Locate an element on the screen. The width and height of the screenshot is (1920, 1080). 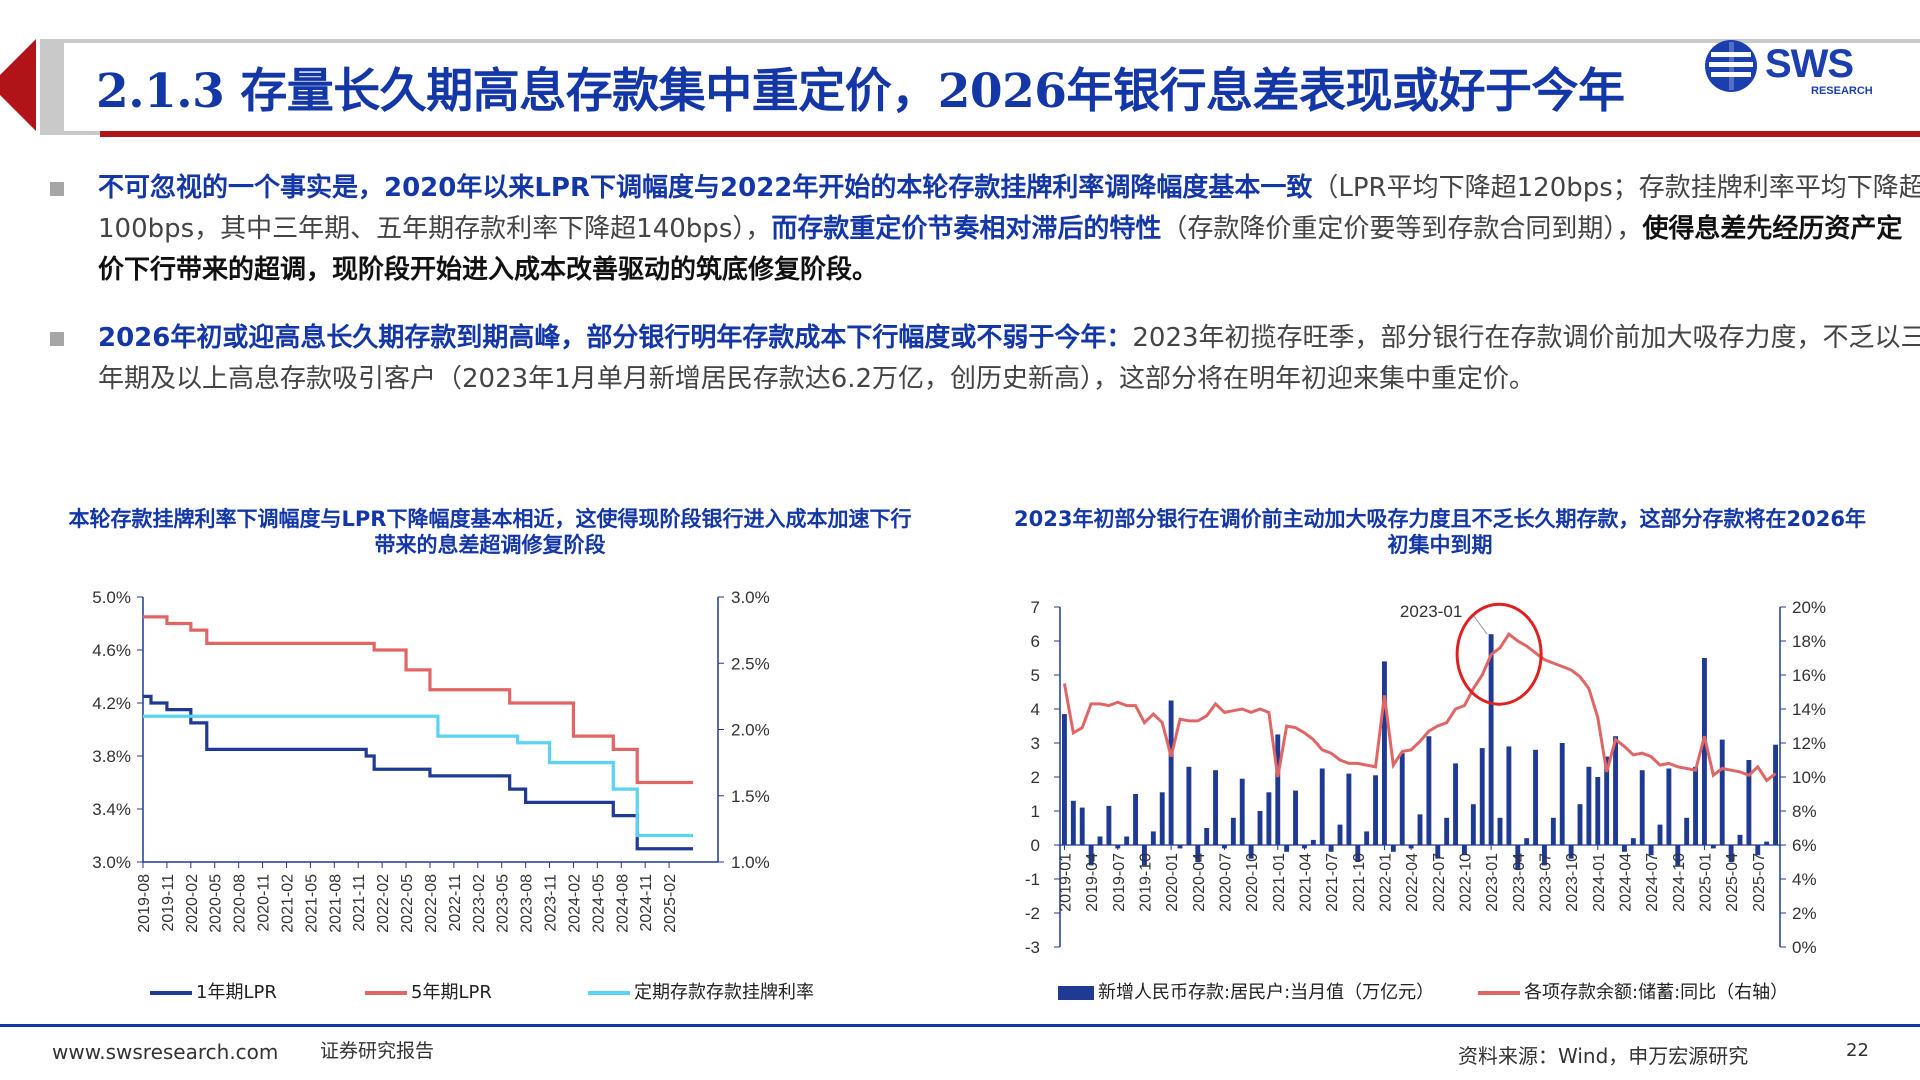
left-y-tick-label: 5.0% is located at coordinates (111, 597).